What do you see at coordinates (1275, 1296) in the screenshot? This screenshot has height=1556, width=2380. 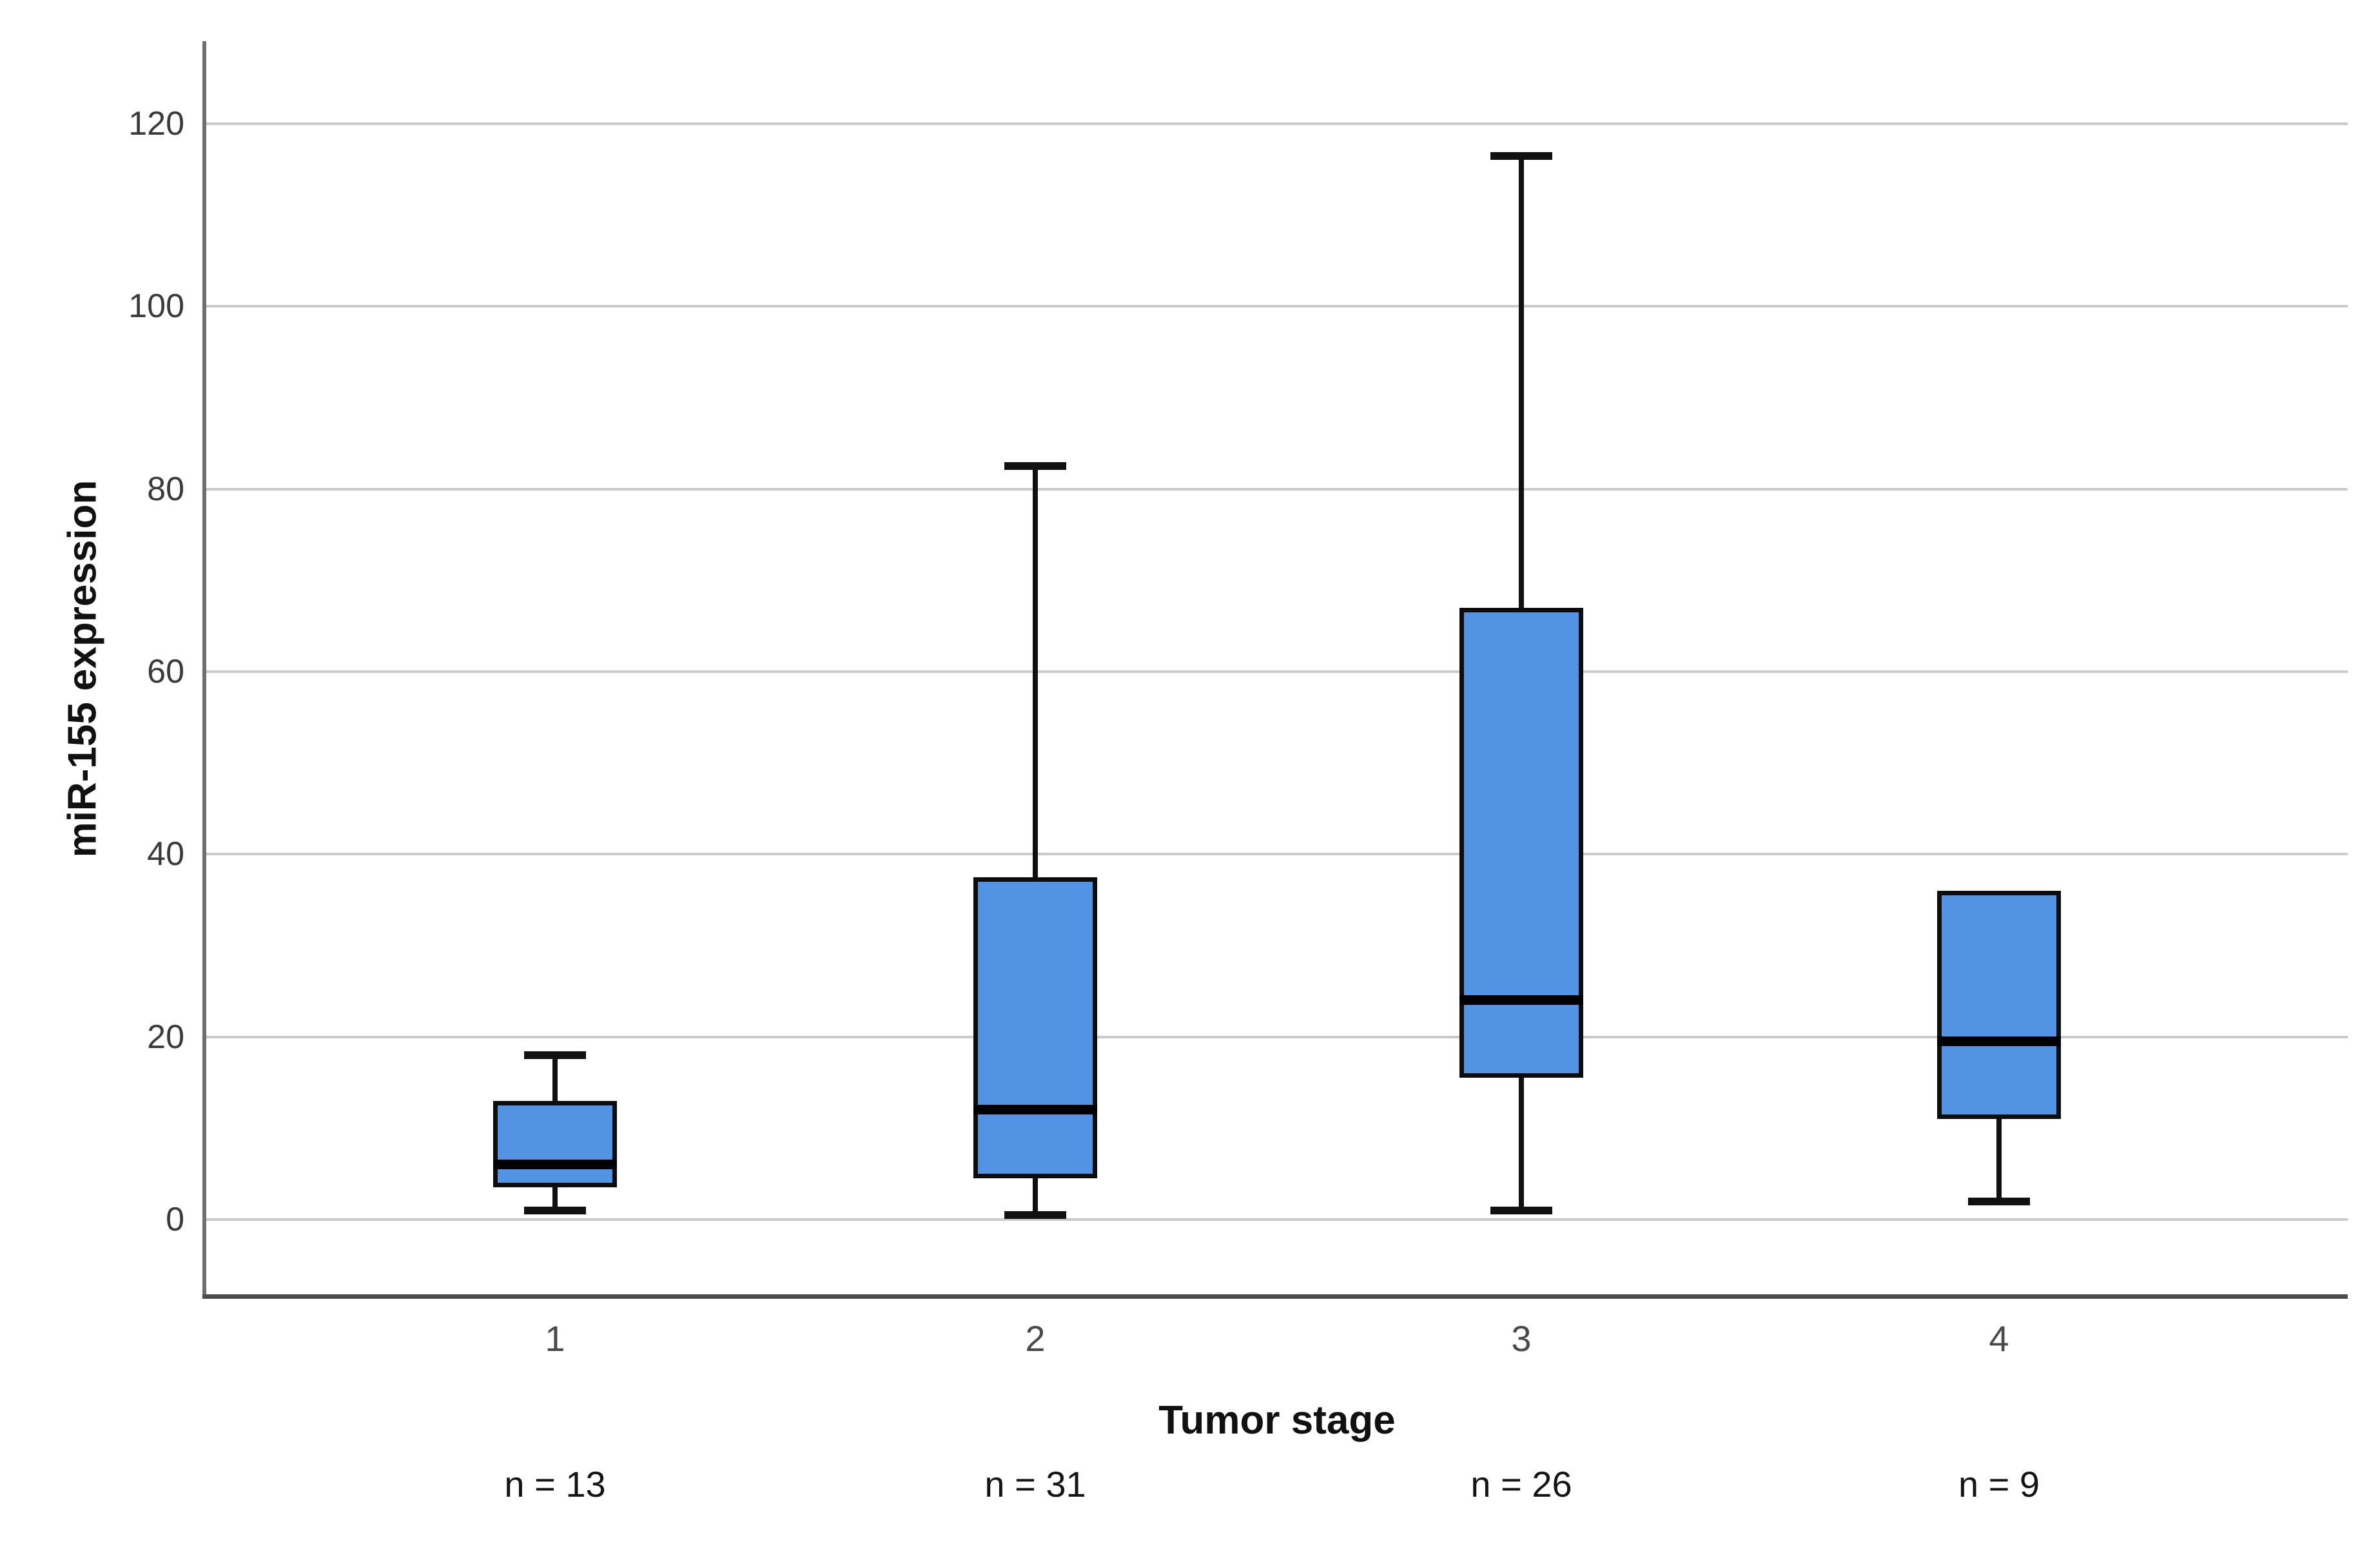 I see `x-axis-line` at bounding box center [1275, 1296].